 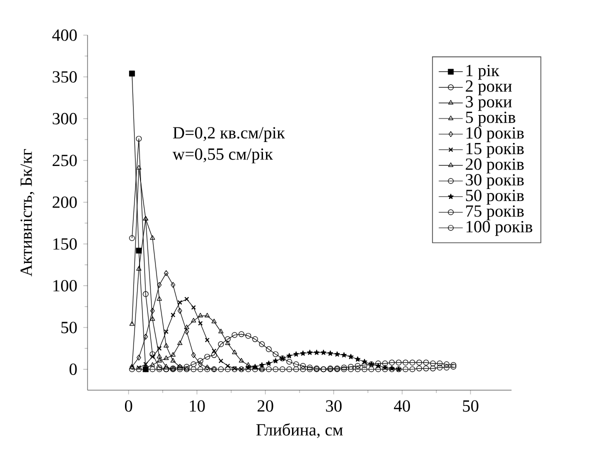 What do you see at coordinates (64, 118) in the screenshot?
I see `y-tick-label: 300` at bounding box center [64, 118].